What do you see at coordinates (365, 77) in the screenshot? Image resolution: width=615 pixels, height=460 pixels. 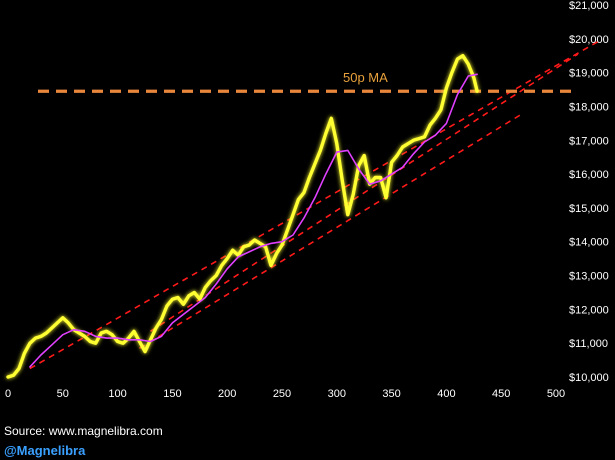 I see `ma-label: 50p MA` at bounding box center [365, 77].